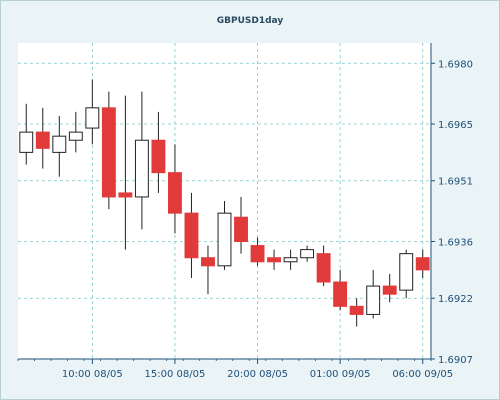 The image size is (500, 400). Describe the element at coordinates (340, 374) in the screenshot. I see `x-tick-label: 01:00 09/05` at that location.